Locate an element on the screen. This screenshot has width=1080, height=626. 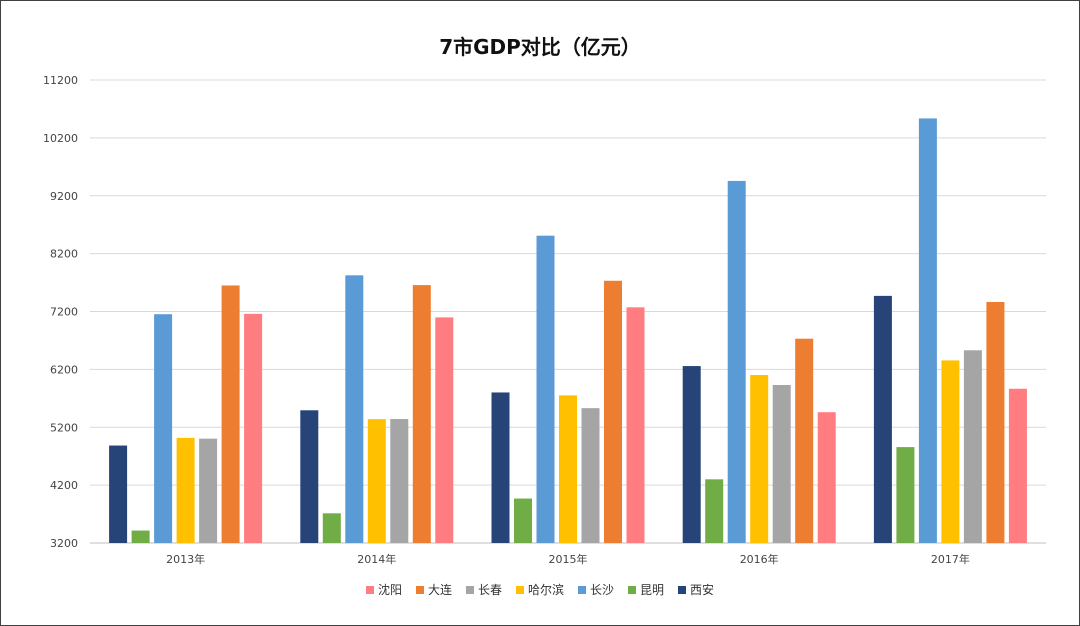
y-tick-label: 4200 is located at coordinates (64, 485).